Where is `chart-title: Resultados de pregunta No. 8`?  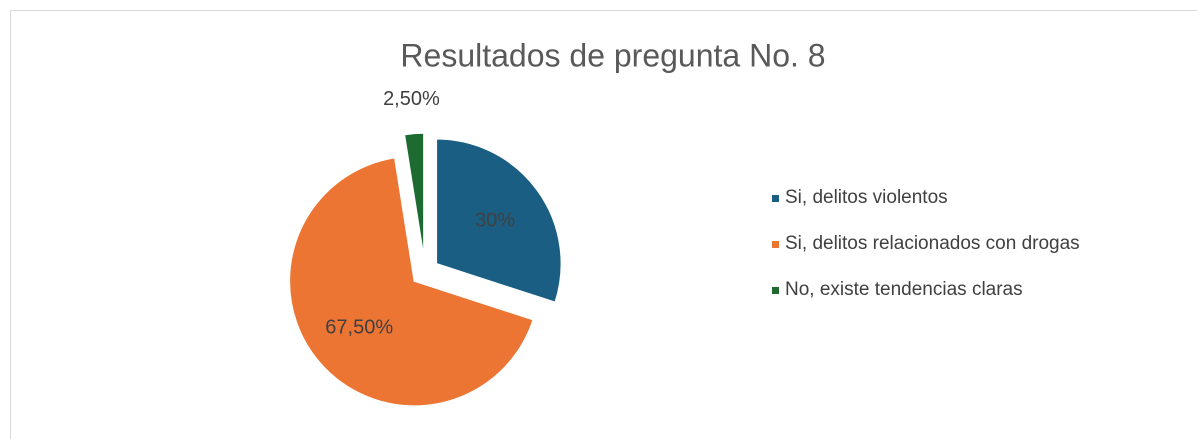
chart-title: Resultados de pregunta No. 8 is located at coordinates (612, 55).